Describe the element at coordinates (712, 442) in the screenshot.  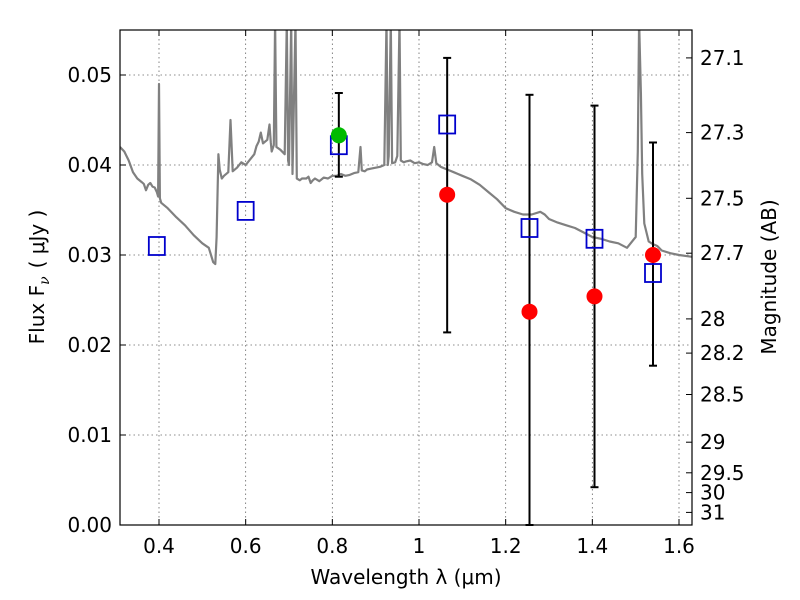
I see `right-tick-label: 29` at that location.